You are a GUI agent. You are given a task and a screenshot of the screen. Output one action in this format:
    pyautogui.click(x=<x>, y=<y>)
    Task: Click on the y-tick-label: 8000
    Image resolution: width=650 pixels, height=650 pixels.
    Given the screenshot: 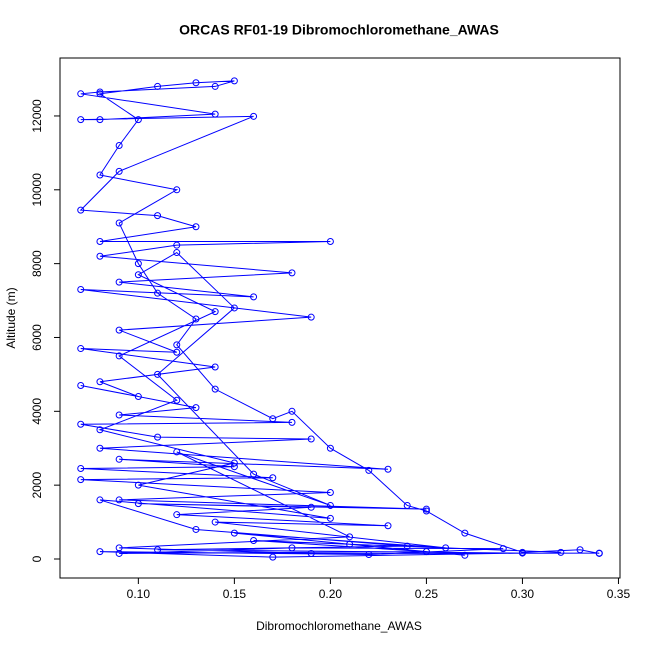 What is the action you would take?
    pyautogui.click(x=37, y=263)
    